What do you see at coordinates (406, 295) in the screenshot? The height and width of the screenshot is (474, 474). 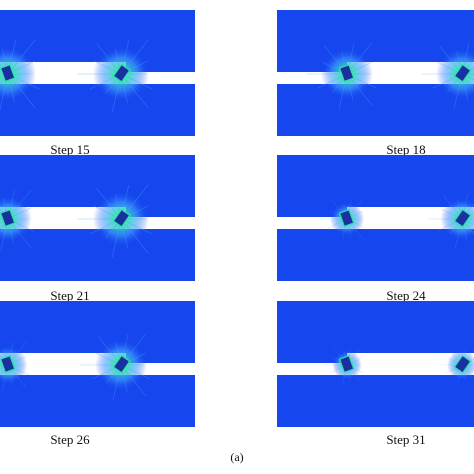 I see `caption-step-24: Step 24` at bounding box center [406, 295].